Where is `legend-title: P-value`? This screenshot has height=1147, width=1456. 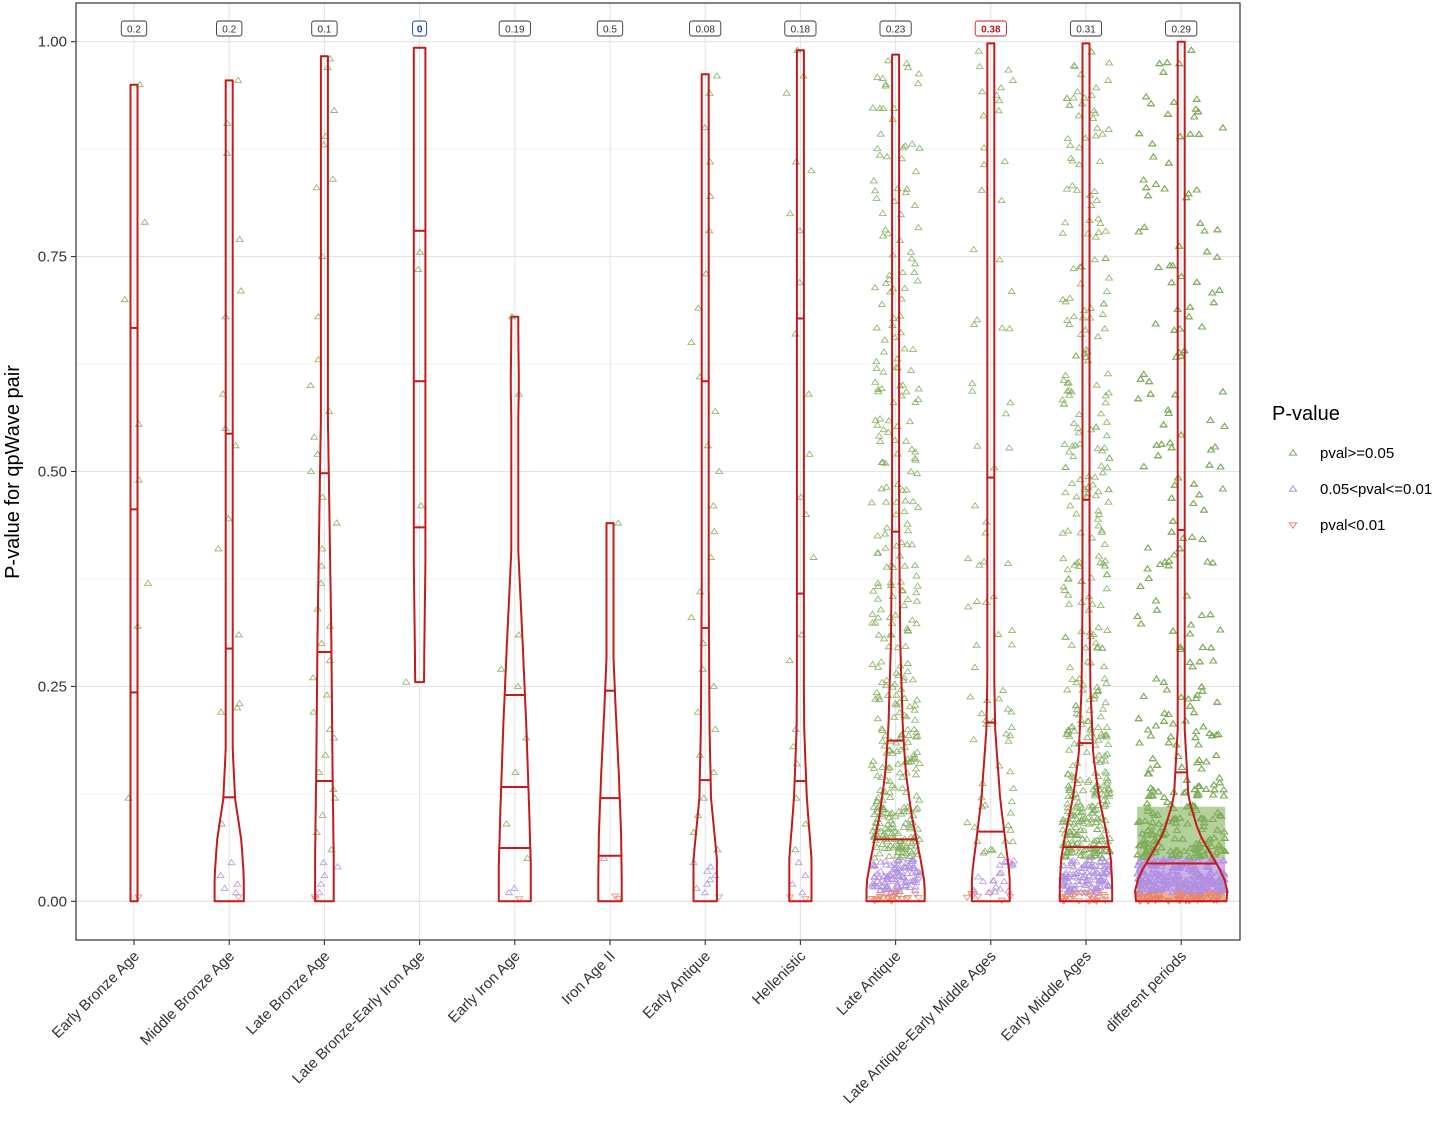 legend-title: P-value is located at coordinates (1306, 414).